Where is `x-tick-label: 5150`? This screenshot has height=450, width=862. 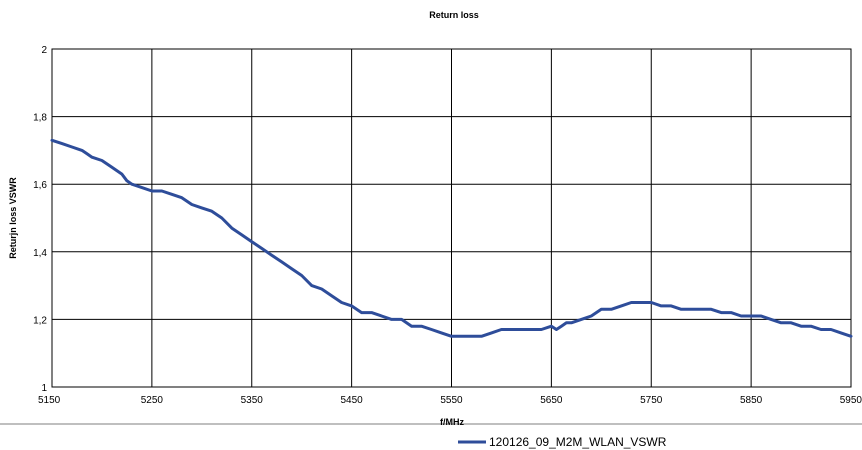 x-tick-label: 5150 is located at coordinates (49, 400).